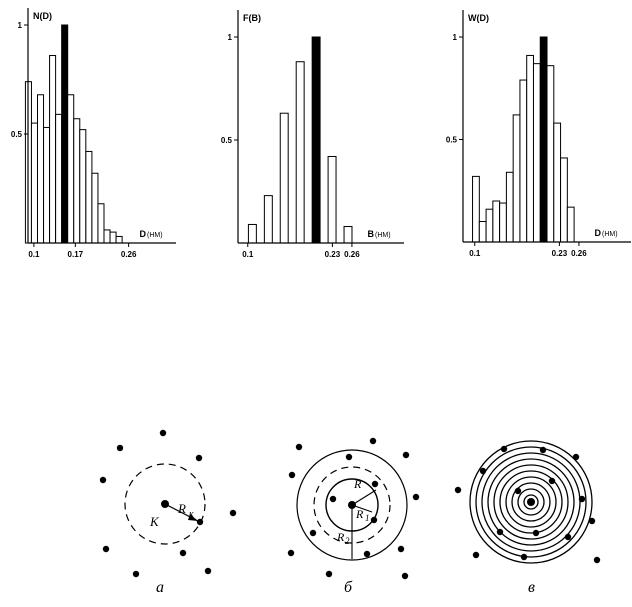 This screenshot has width=632, height=607. Describe the element at coordinates (531, 587) in the screenshot. I see `panel-caption-v: в` at that location.